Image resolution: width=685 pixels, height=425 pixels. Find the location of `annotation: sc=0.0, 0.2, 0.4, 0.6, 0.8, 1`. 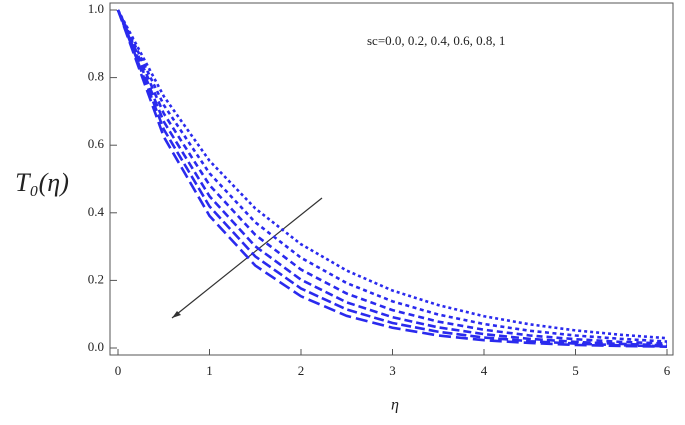

annotation: sc=0.0, 0.2, 0.4, 0.6, 0.8, 1 is located at coordinates (436, 40).